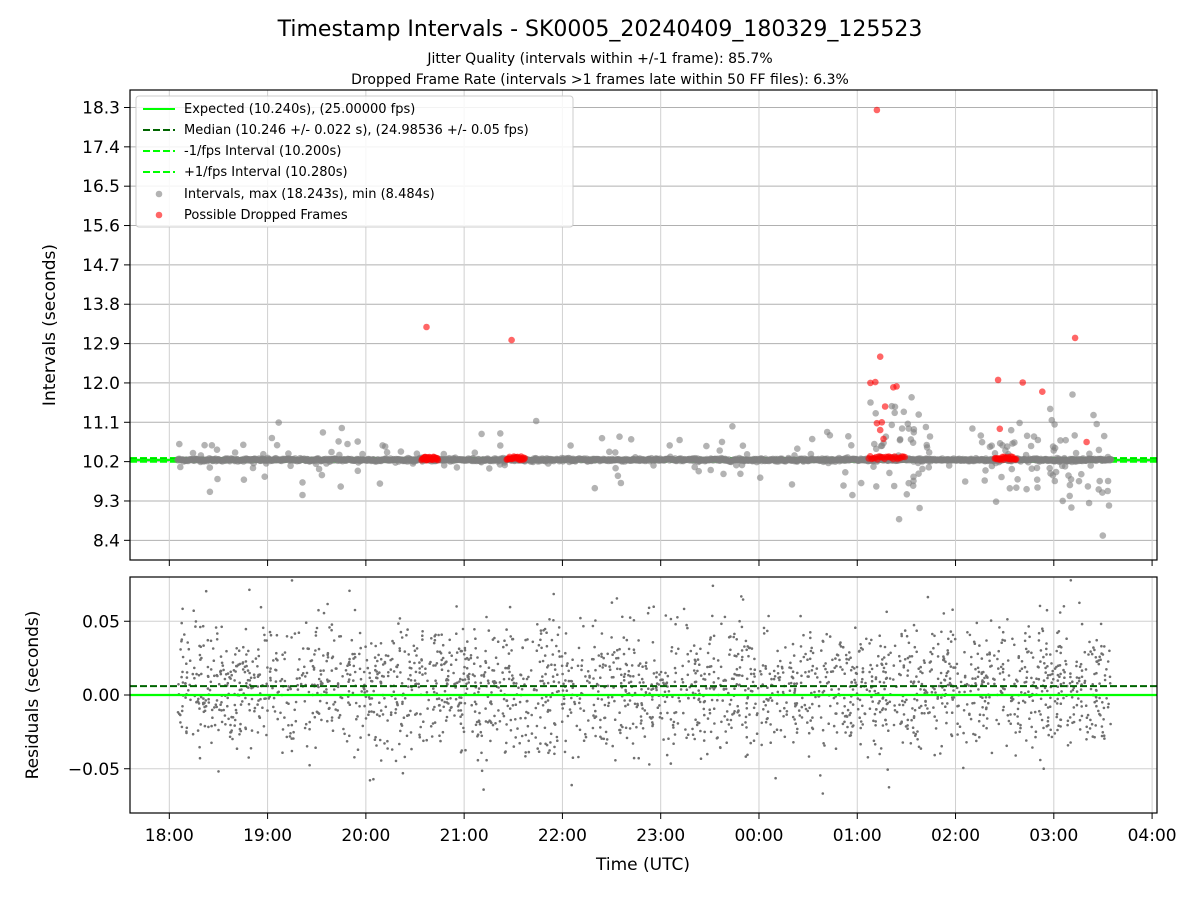  I want to click on dropped-point, so click(877, 423).